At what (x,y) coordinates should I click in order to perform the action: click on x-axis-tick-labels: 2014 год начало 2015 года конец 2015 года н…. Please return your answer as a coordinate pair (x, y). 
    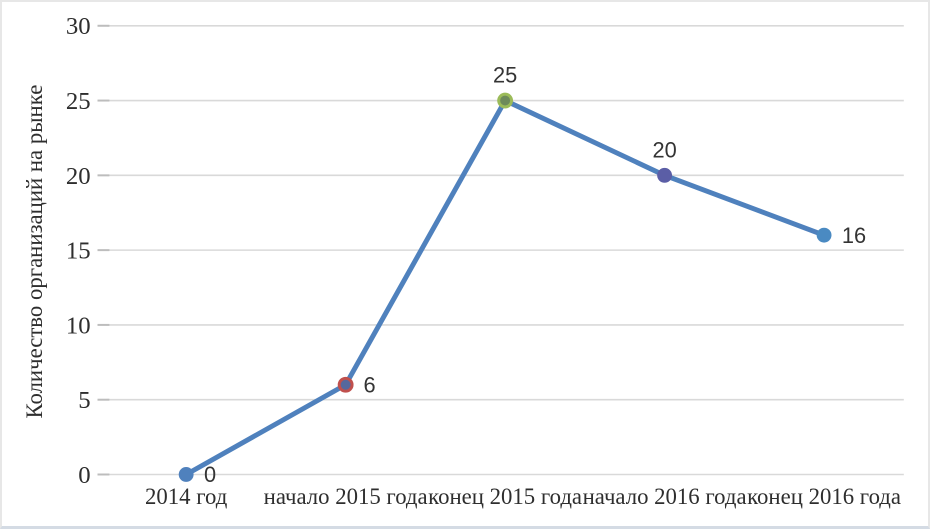
    Looking at the image, I should click on (523, 496).